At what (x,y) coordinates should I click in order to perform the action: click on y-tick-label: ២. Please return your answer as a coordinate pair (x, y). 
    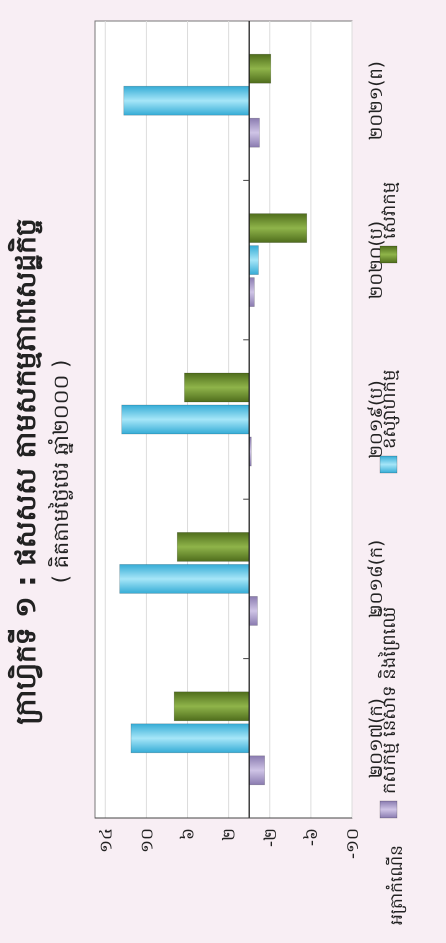
    Looking at the image, I should click on (230, 834).